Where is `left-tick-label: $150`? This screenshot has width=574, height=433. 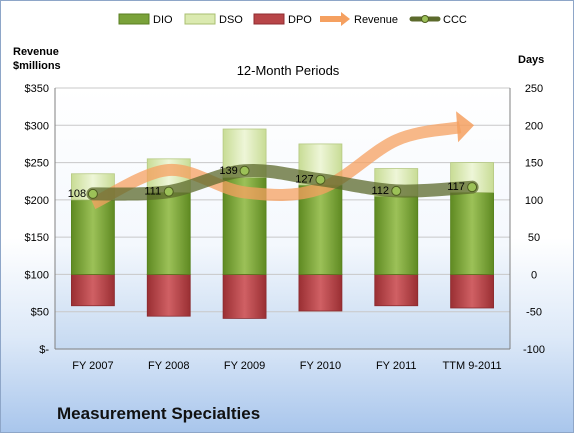
left-tick-label: $150 is located at coordinates (37, 238).